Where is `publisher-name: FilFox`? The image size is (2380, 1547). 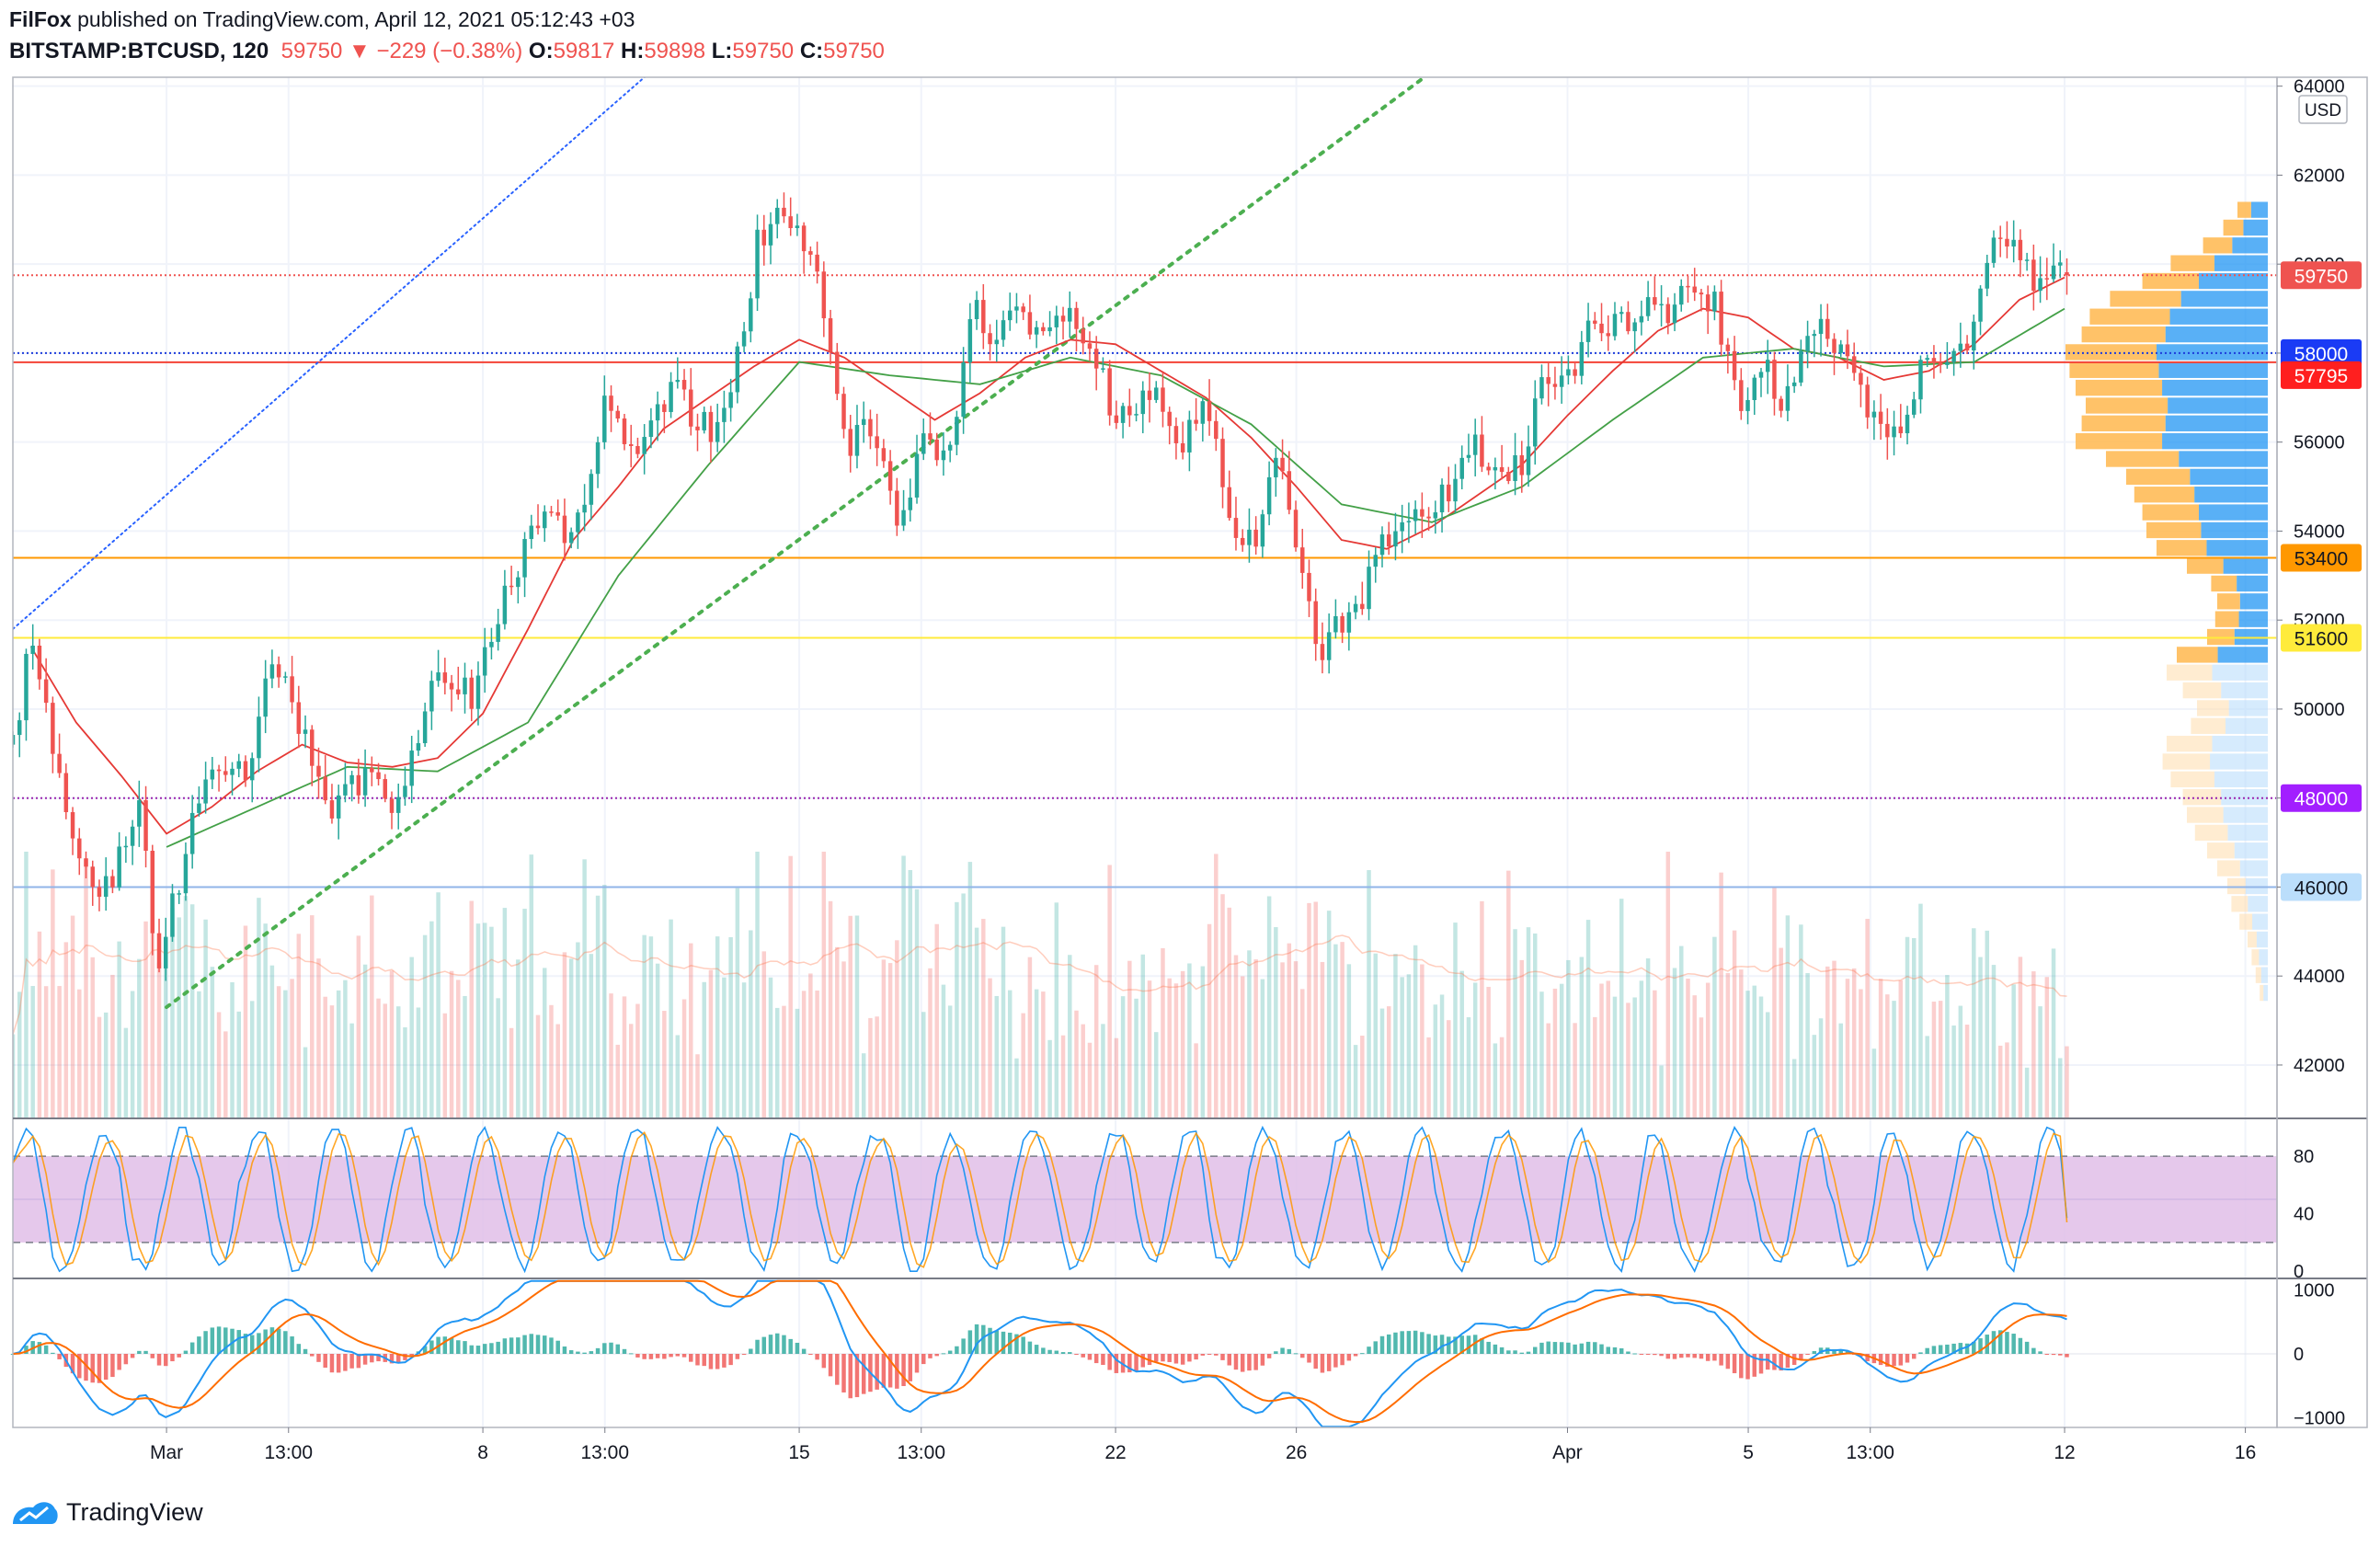
publisher-name: FilFox is located at coordinates (40, 19).